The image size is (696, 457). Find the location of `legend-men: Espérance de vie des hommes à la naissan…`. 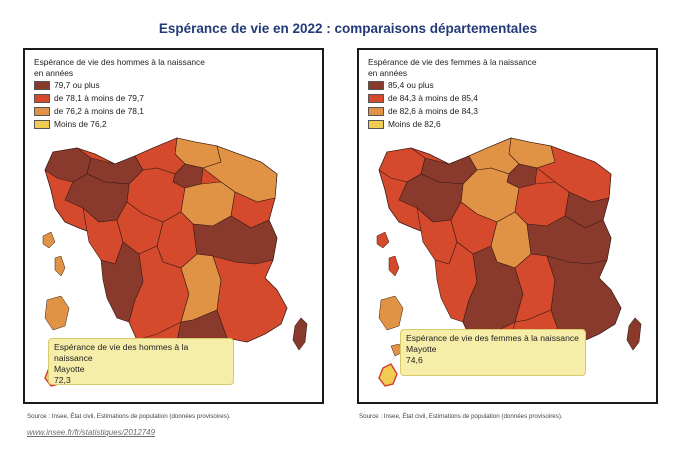

legend-men: Espérance de vie des hommes à la naissan… is located at coordinates (119, 94).